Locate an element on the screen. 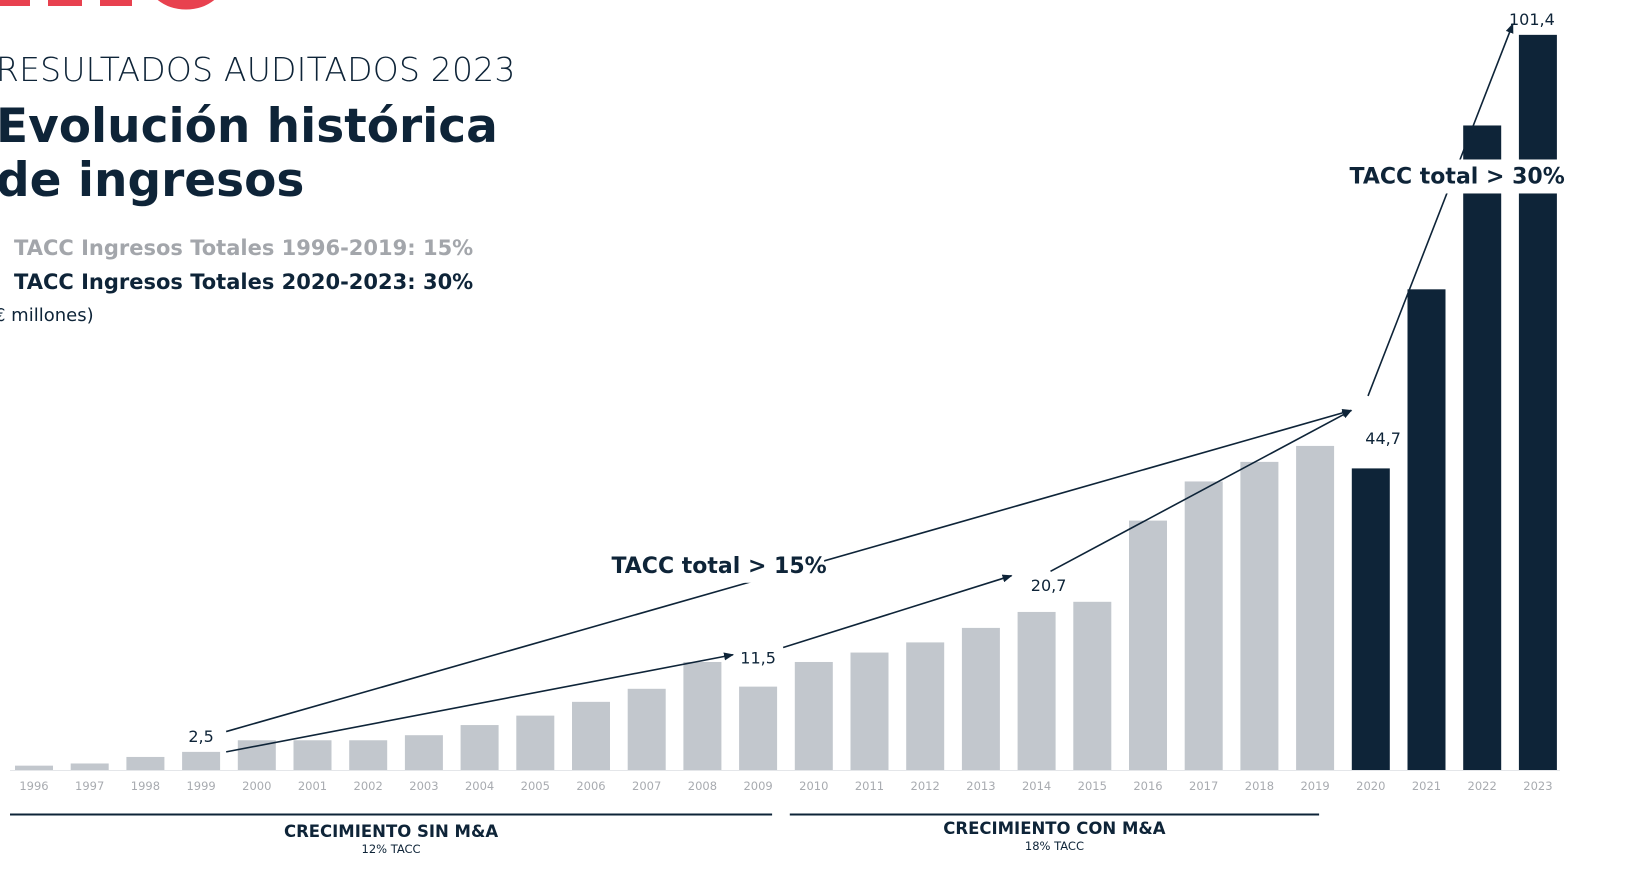  tick-label-2013: 2013 is located at coordinates (980, 786).